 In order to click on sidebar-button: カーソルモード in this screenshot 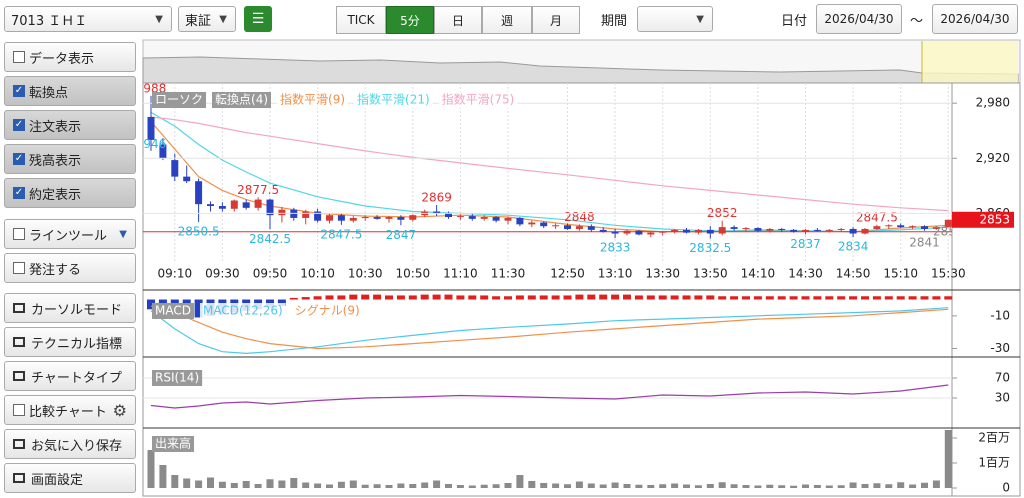, I will do `click(70, 308)`.